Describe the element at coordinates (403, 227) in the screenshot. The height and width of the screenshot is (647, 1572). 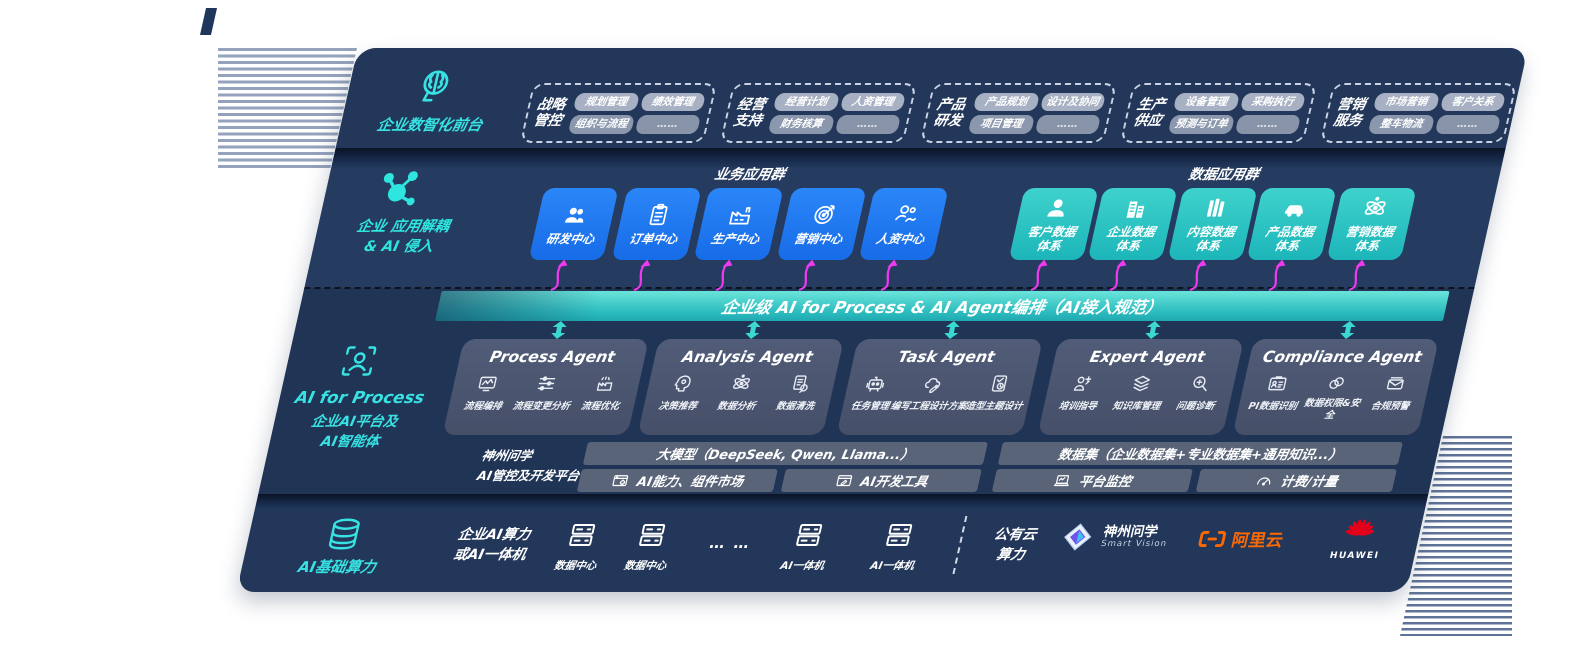
I see `decouple-label-line1: 企业 应用解耦` at that location.